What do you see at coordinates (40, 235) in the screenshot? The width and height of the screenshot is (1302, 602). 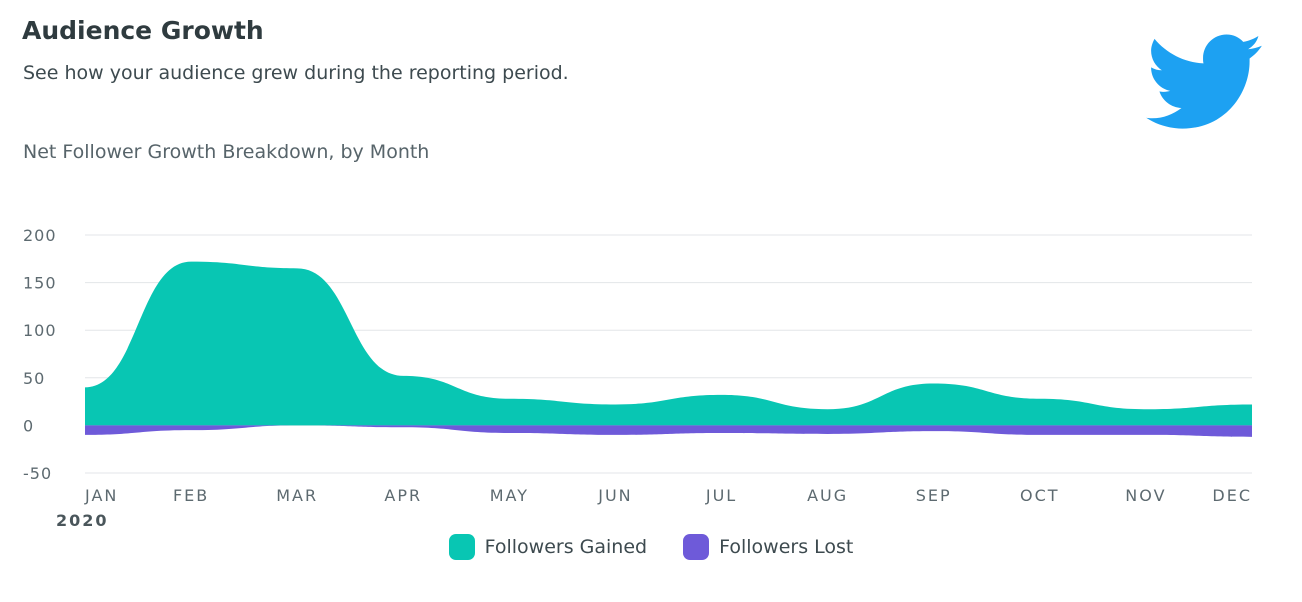 I see `y-tick-label: 200` at bounding box center [40, 235].